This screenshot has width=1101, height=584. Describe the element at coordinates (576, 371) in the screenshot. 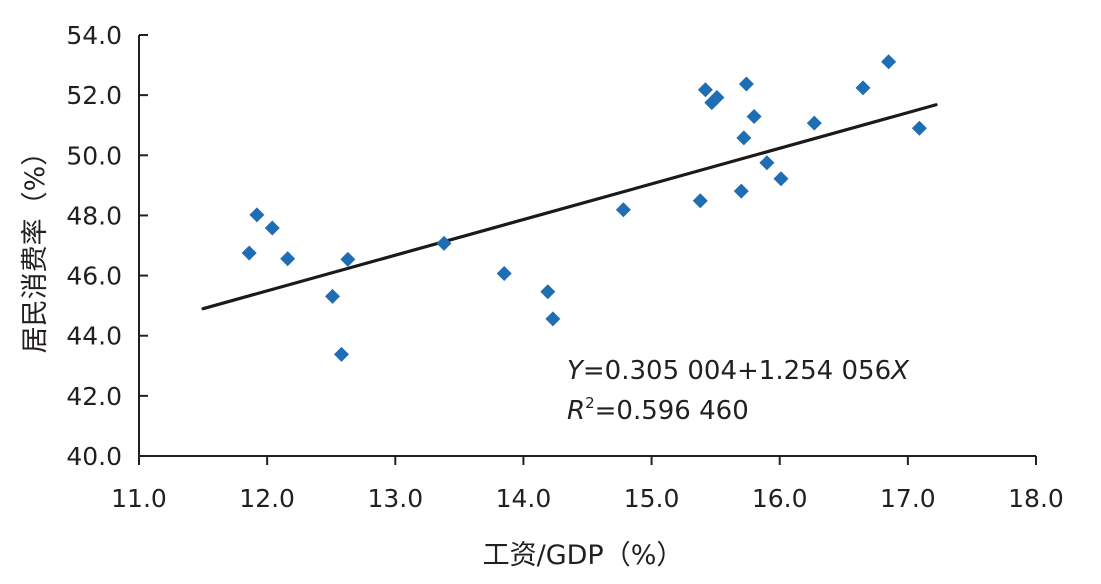

I see `equation-y-symbol: Y` at that location.